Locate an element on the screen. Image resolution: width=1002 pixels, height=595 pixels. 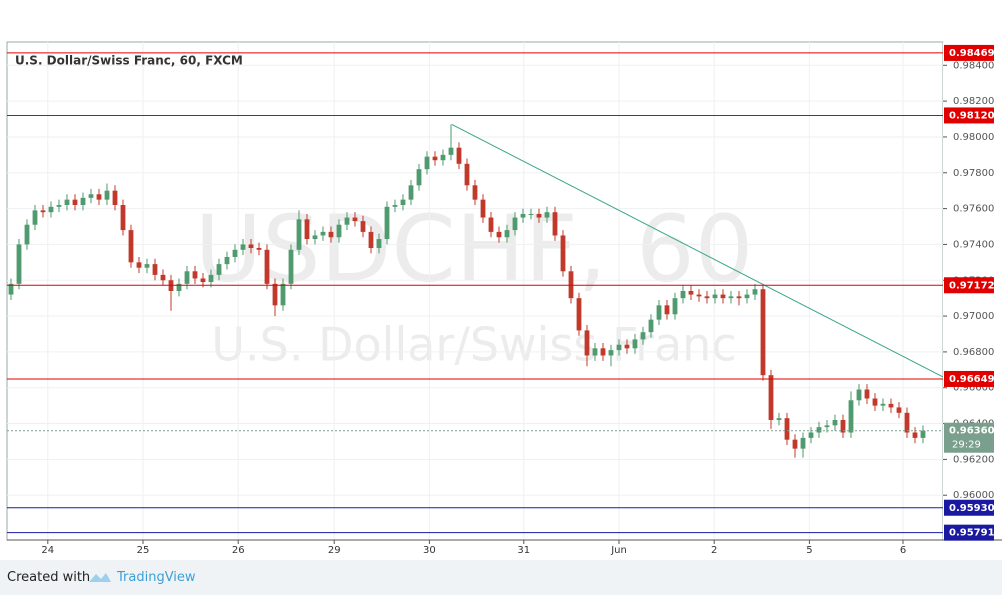
x-tick-label: 26 is located at coordinates (238, 550).